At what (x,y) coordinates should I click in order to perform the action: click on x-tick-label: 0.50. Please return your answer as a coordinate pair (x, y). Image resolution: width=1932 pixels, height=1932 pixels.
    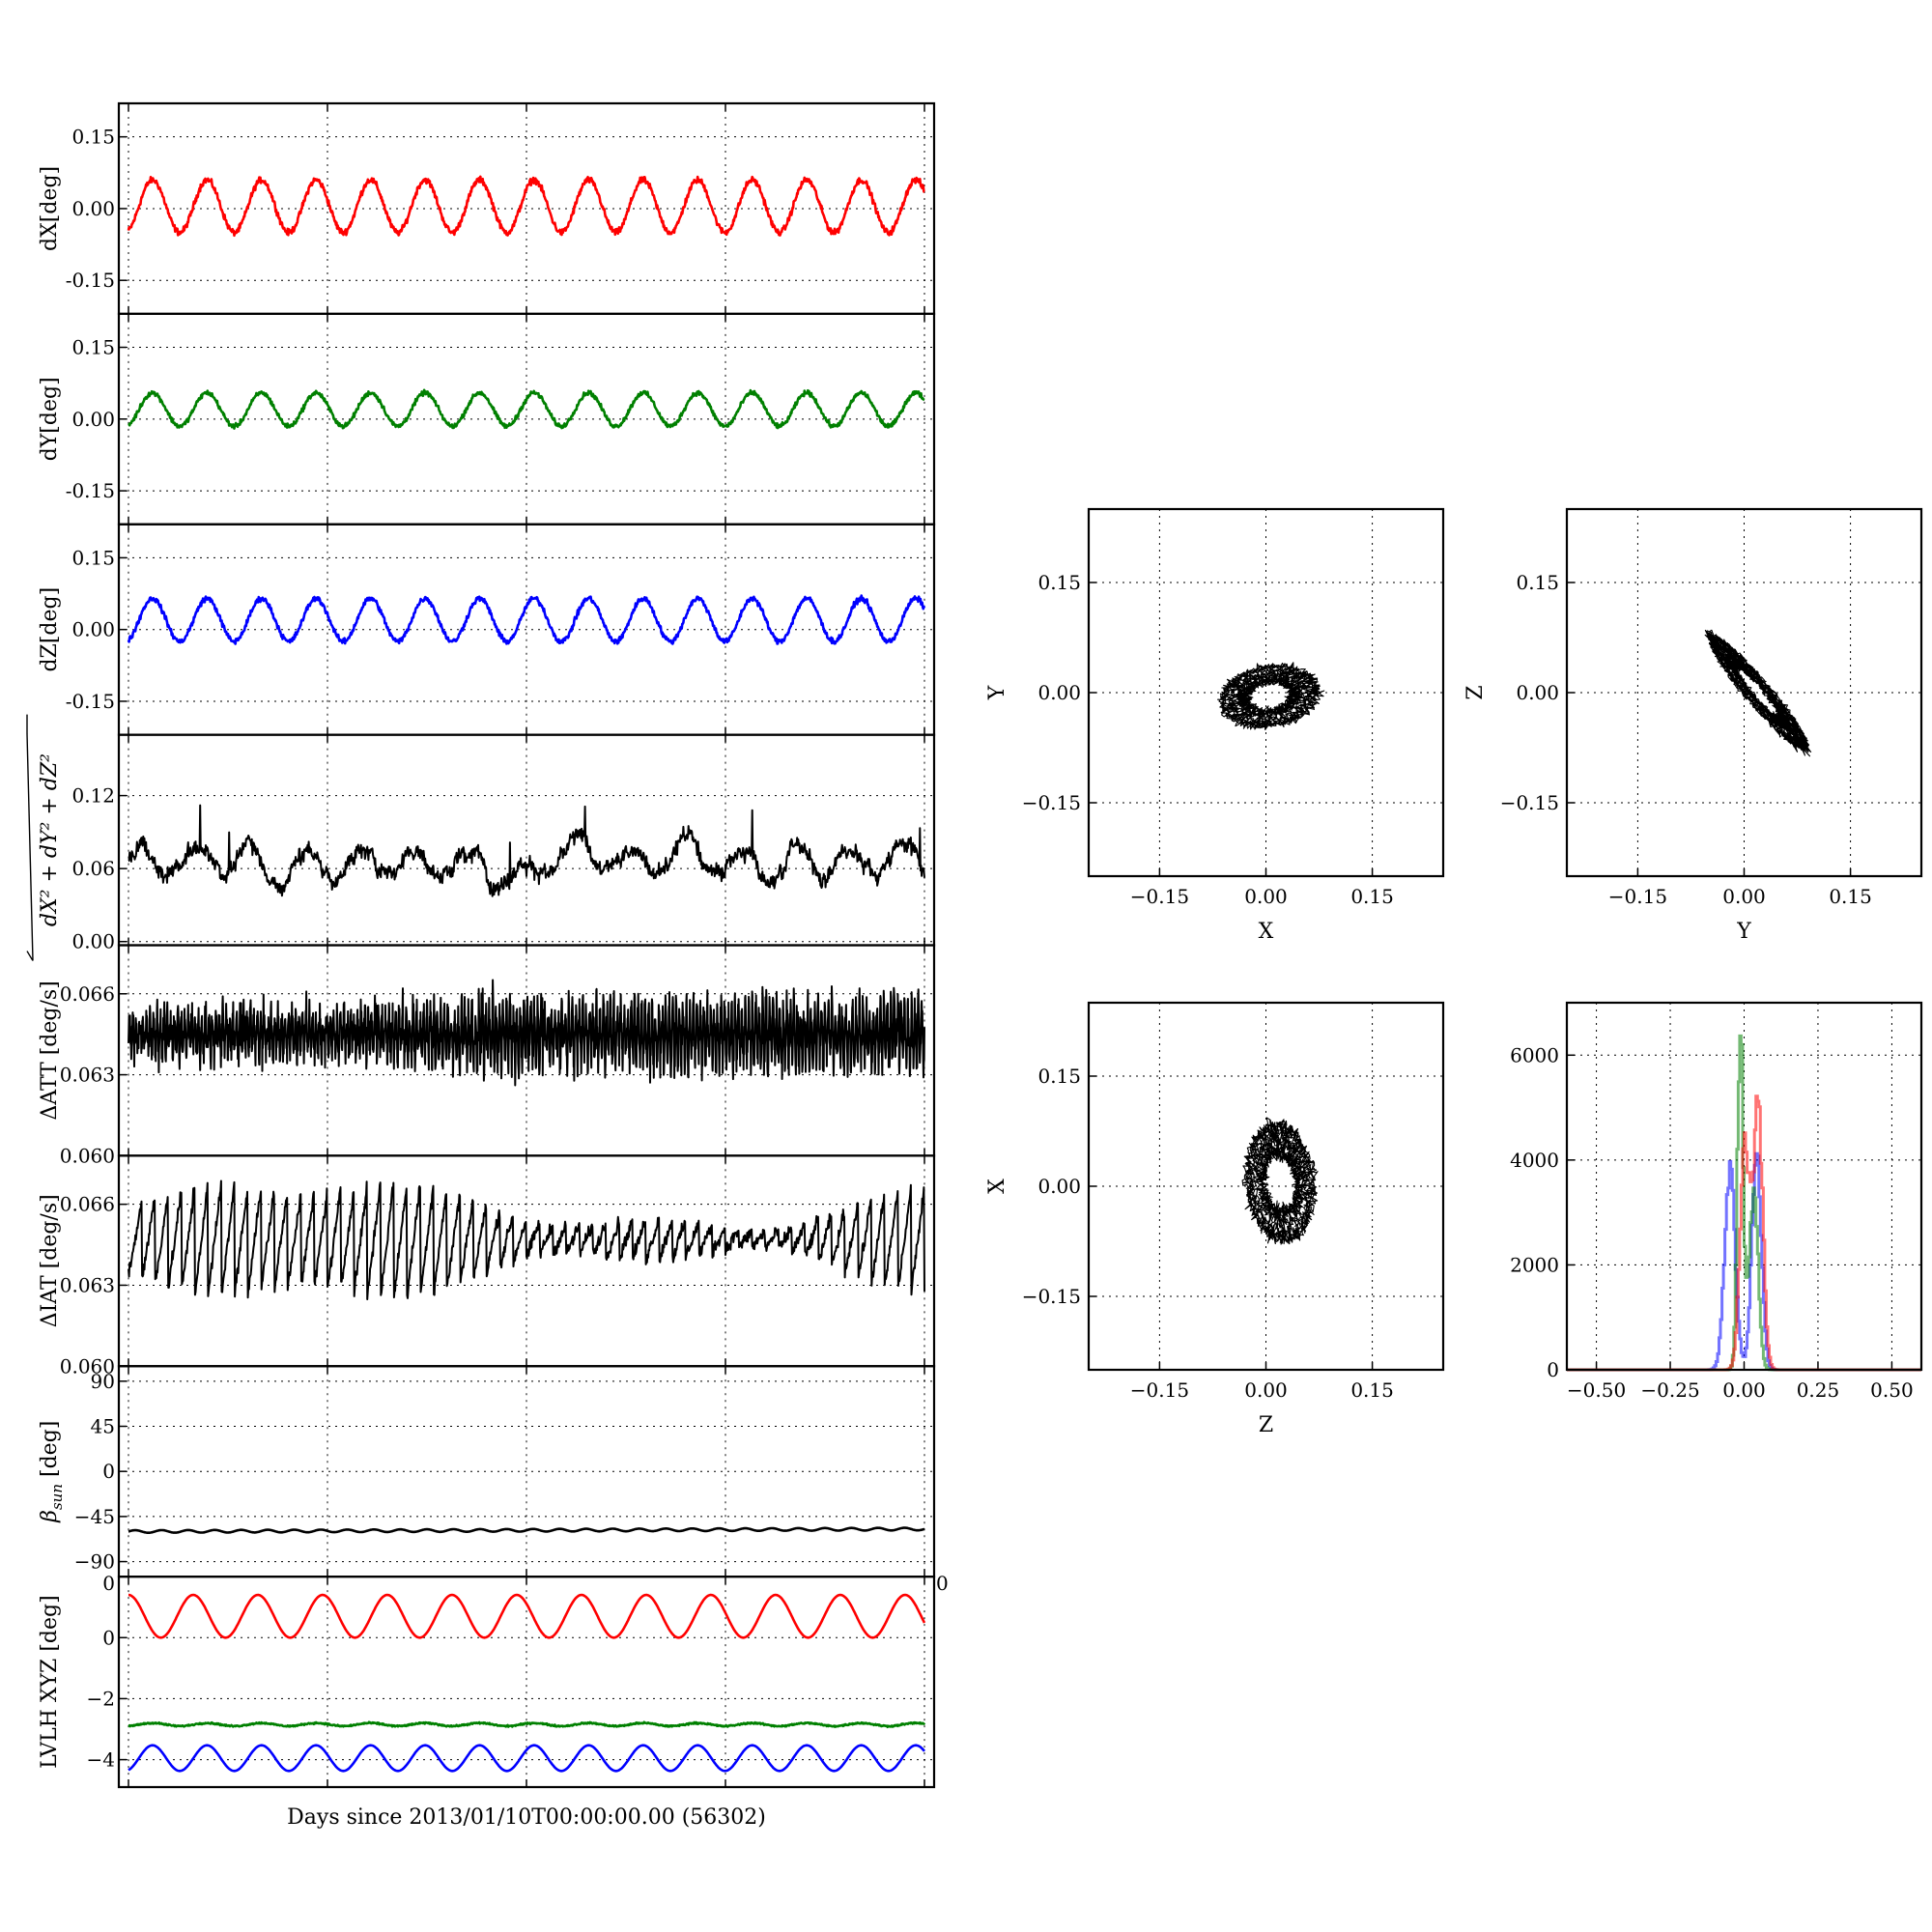
    Looking at the image, I should click on (1892, 1390).